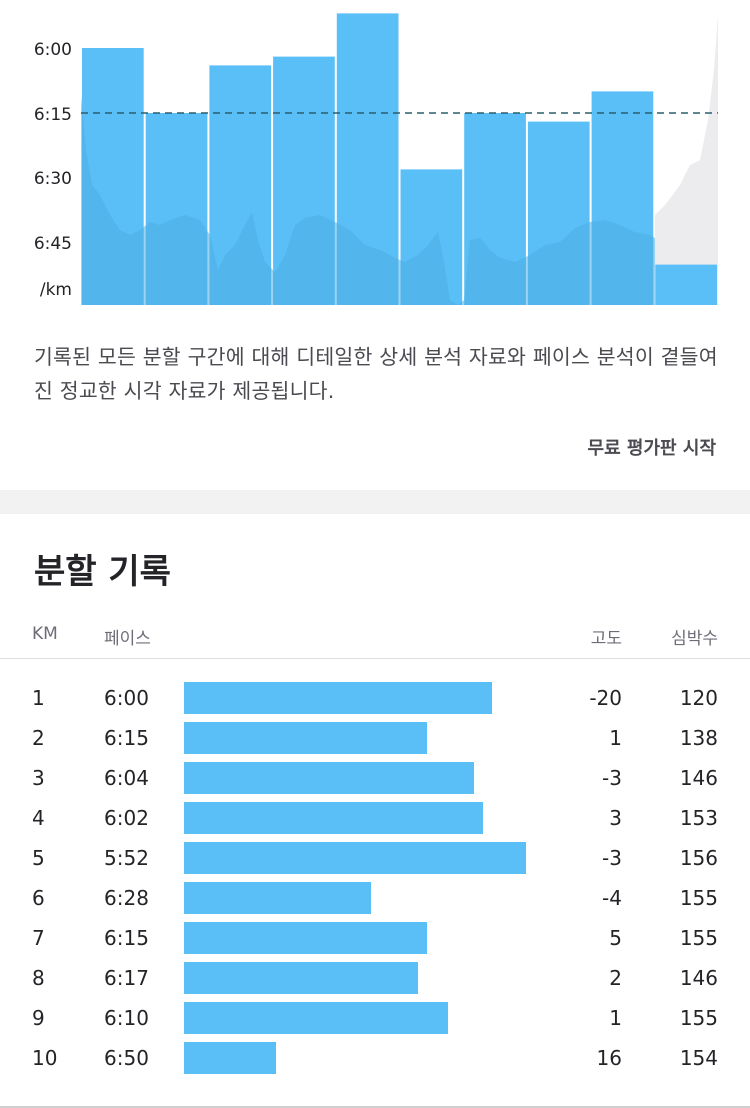  I want to click on split-row: 8 6:17 2 146, so click(375, 978).